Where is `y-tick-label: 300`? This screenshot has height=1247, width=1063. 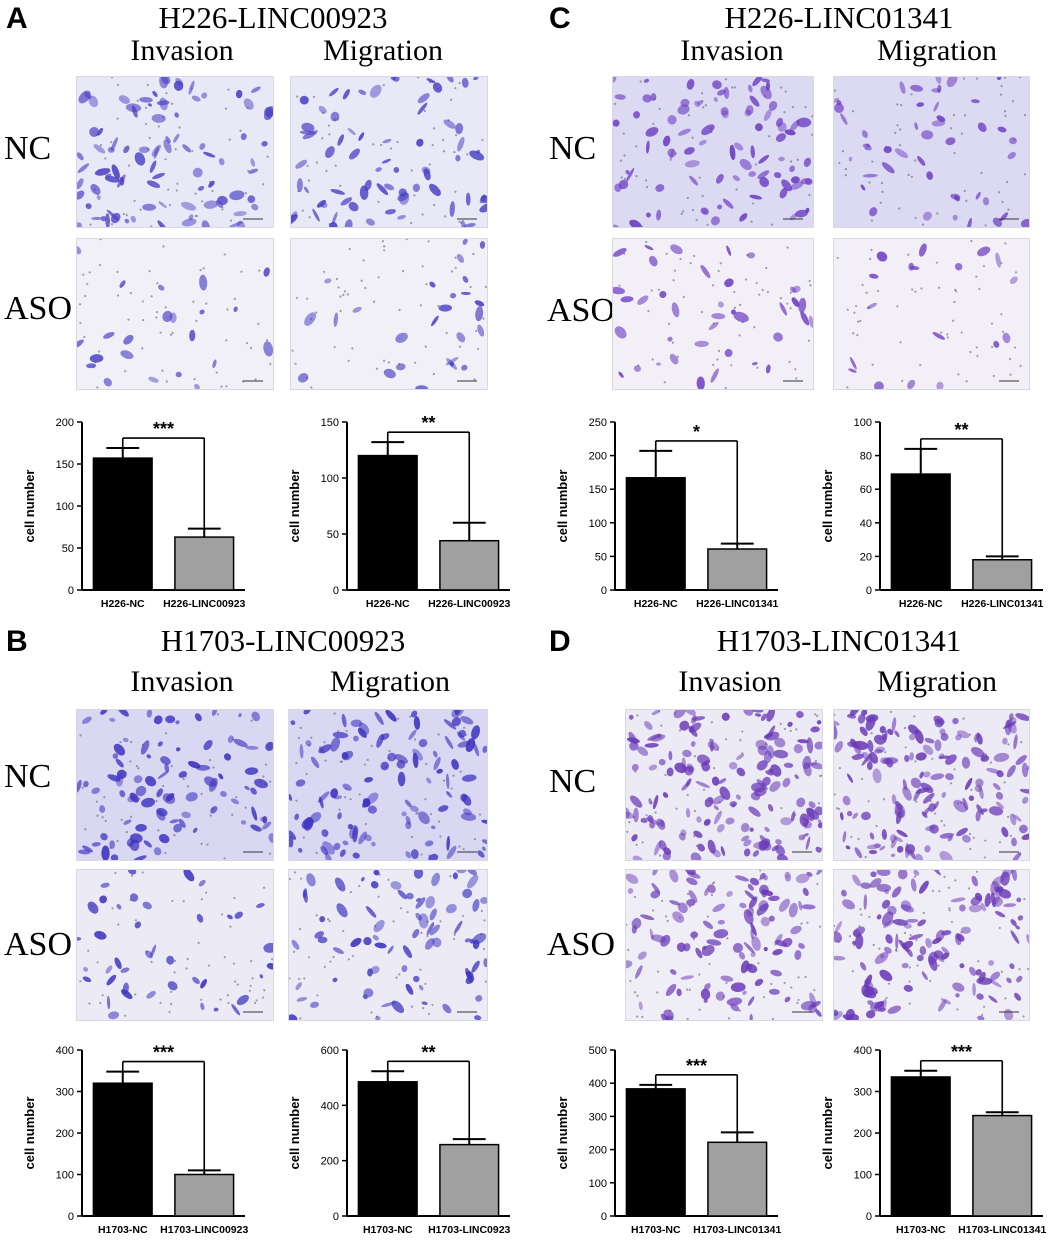
y-tick-label: 300 is located at coordinates (598, 1117).